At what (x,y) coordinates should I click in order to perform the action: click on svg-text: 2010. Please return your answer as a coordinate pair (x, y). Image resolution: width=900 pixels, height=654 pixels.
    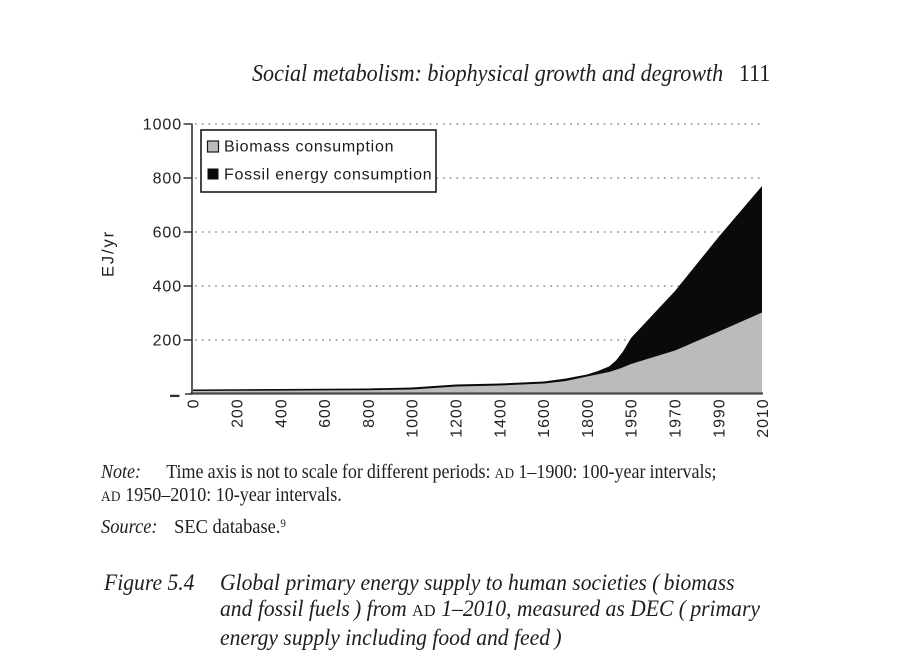
    Looking at the image, I should click on (763, 418).